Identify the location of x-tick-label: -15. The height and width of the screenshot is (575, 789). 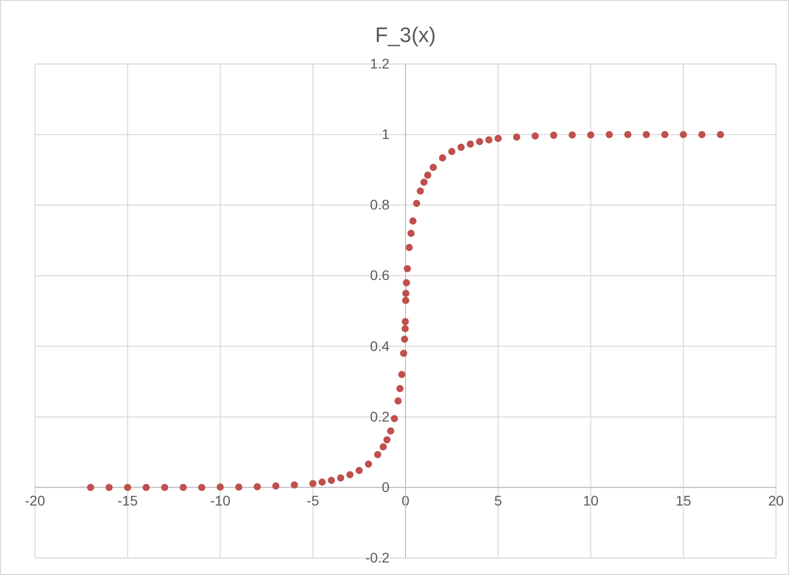
(128, 500).